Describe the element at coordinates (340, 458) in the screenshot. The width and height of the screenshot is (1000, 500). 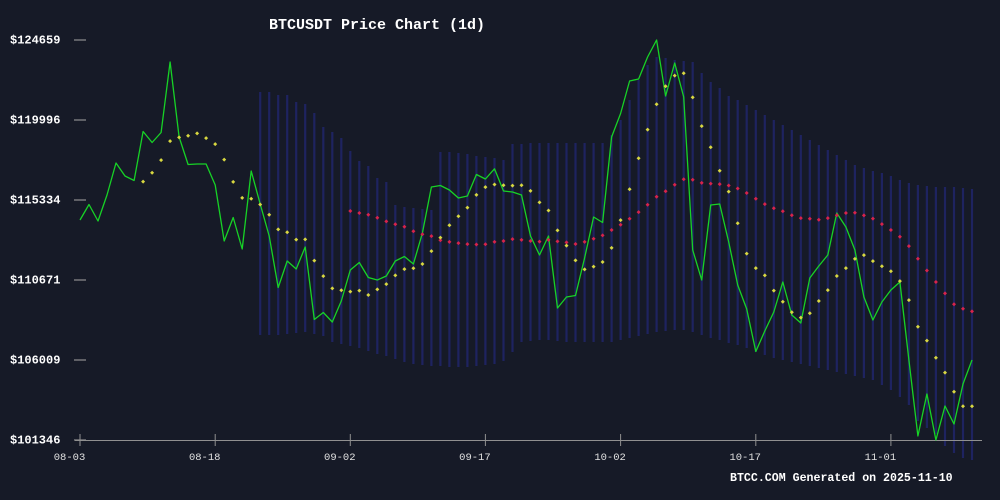
I see `svg-text: 09-02` at that location.